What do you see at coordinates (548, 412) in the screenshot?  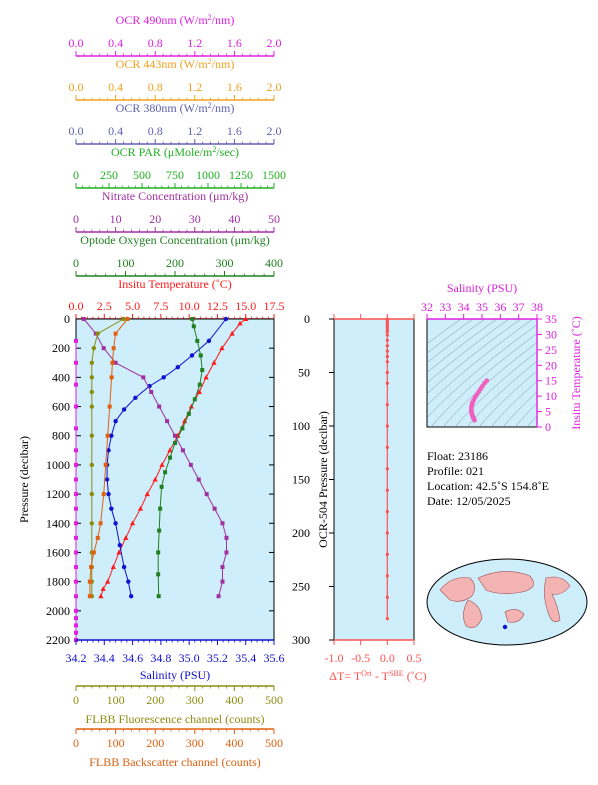 I see `ts-temperature-tick-label: 5` at bounding box center [548, 412].